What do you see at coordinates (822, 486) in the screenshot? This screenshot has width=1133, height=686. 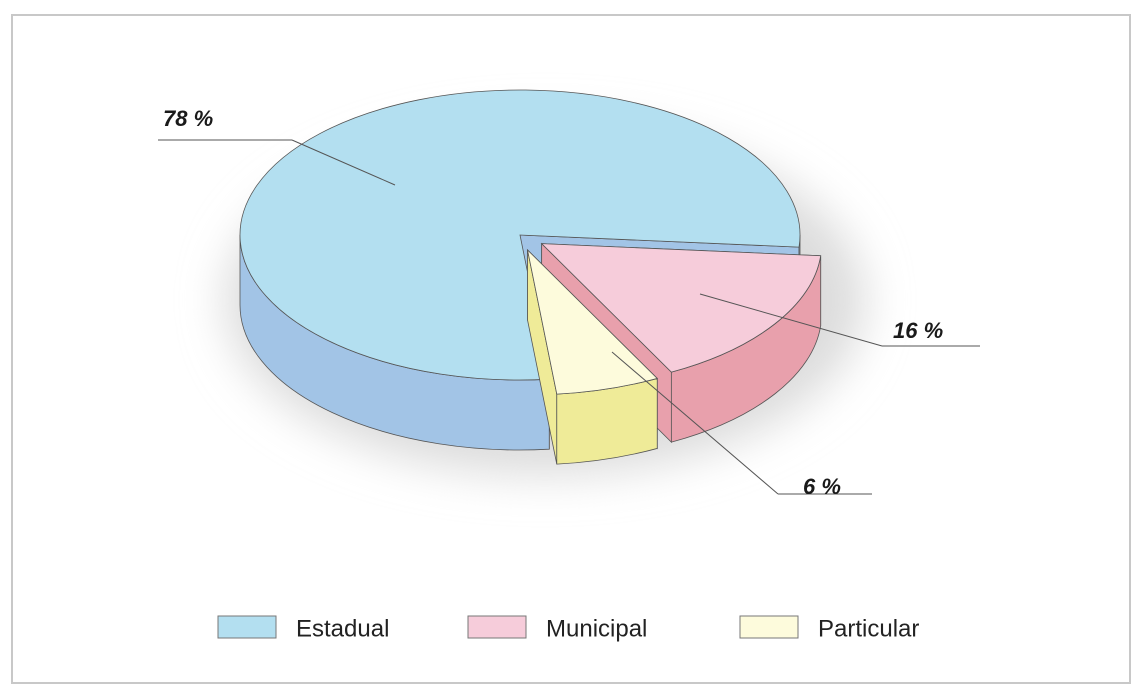 I see `value-label: 6 %` at bounding box center [822, 486].